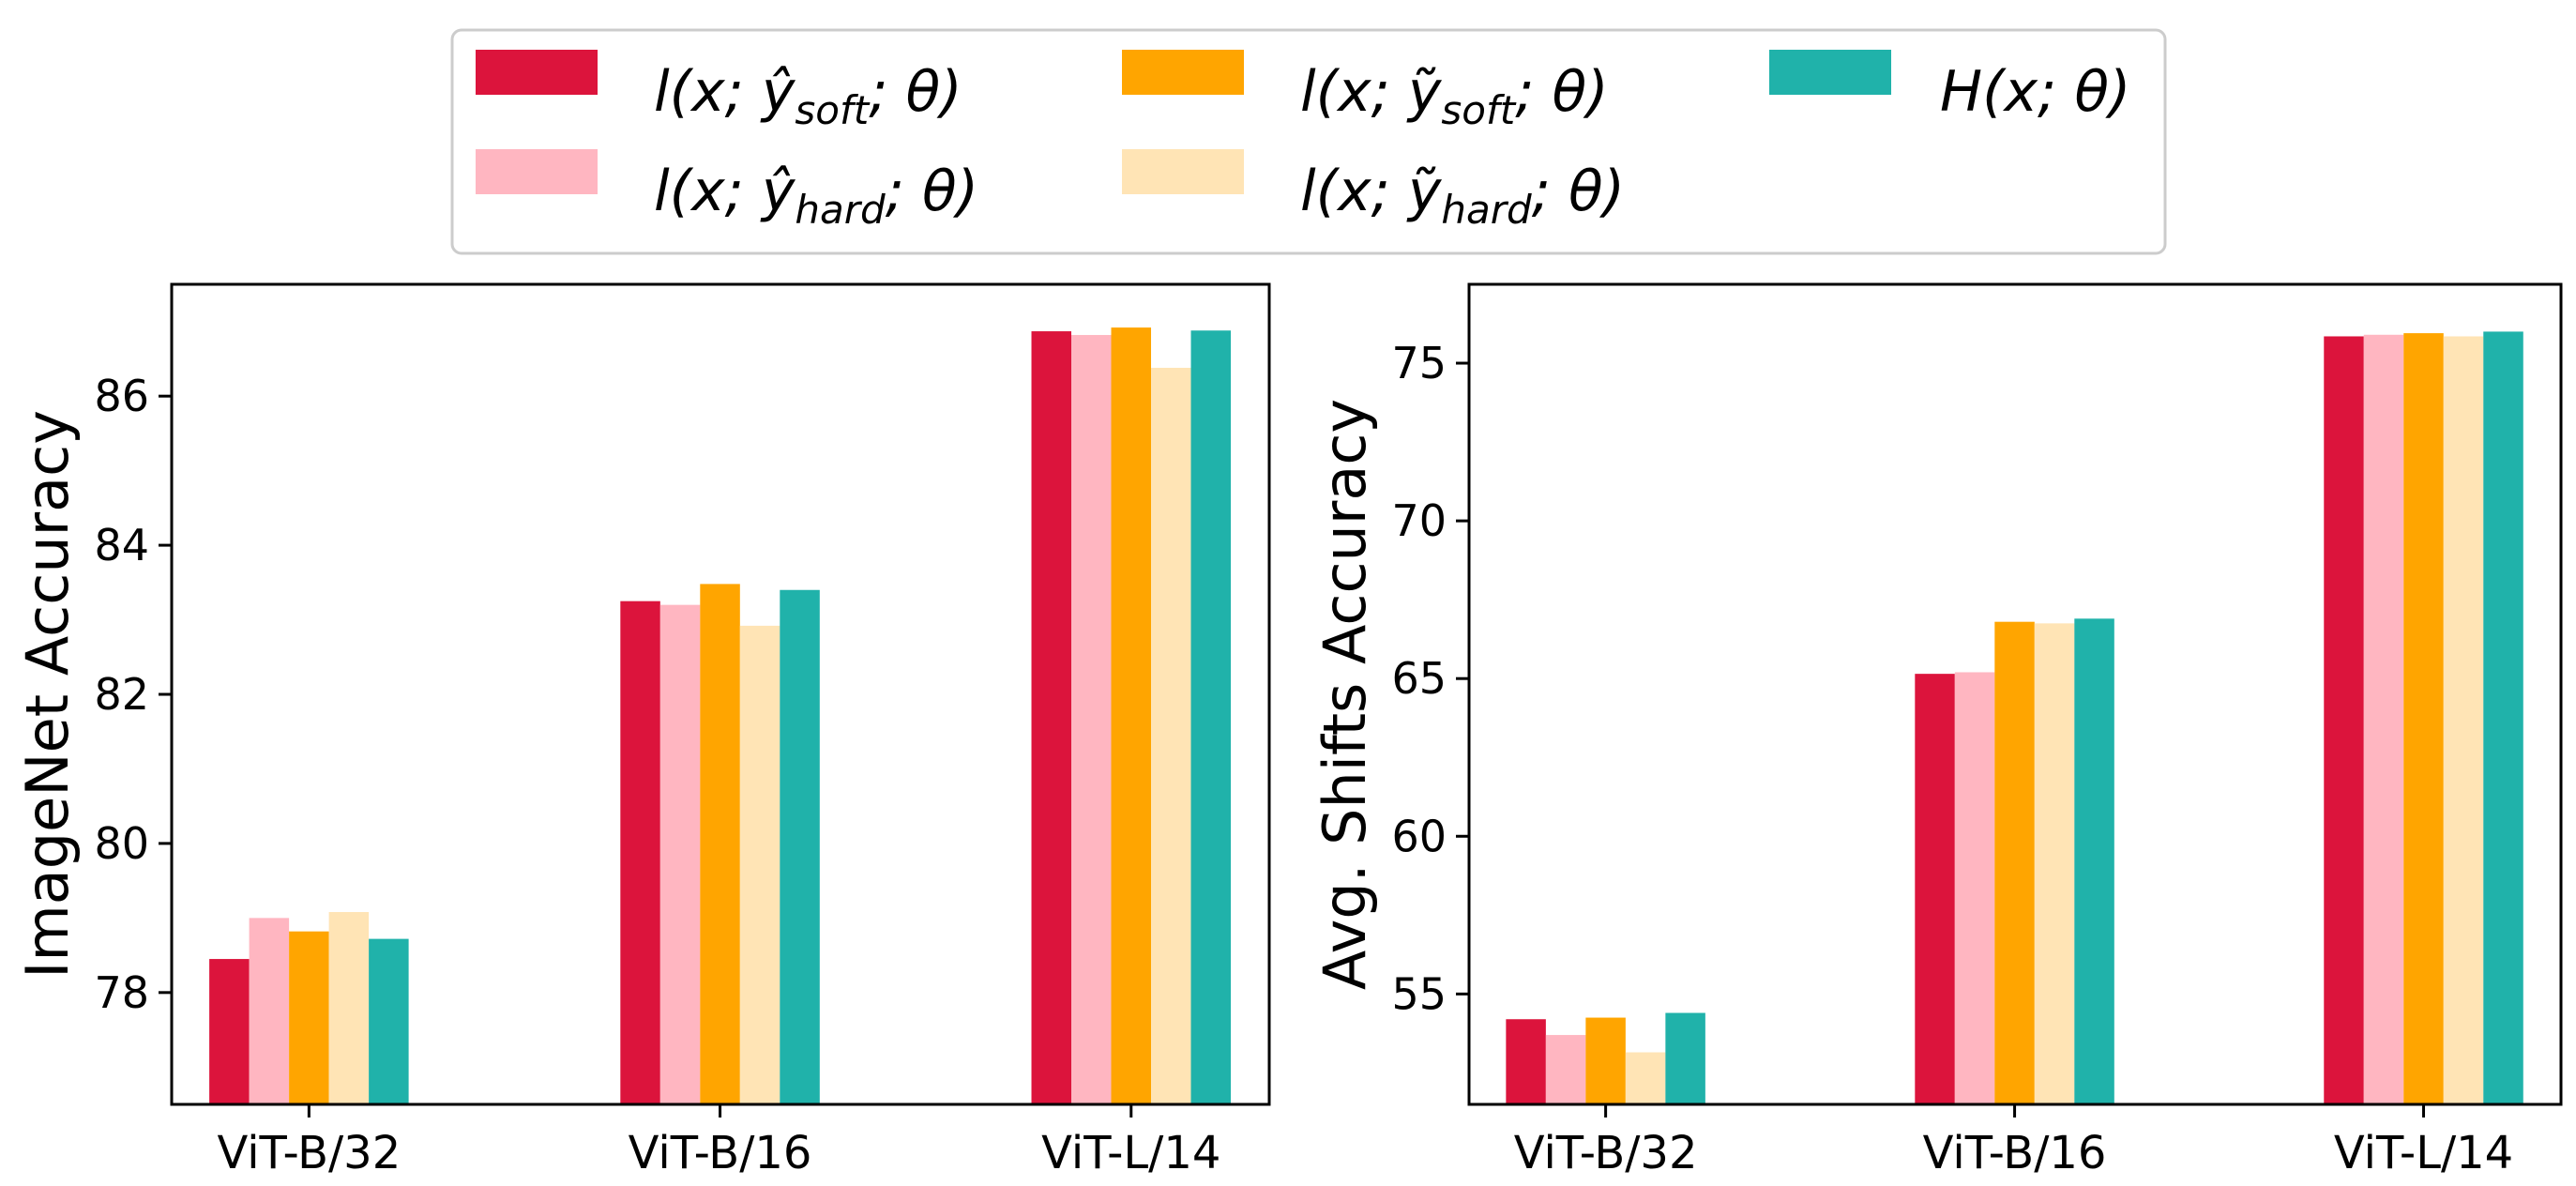 This screenshot has height=1186, width=2576. I want to click on legend-label: H(x; θ), so click(2035, 92).